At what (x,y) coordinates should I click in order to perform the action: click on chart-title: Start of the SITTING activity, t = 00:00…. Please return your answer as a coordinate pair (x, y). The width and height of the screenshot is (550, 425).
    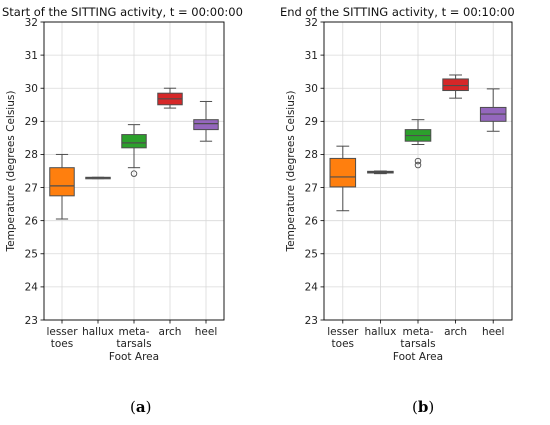
    Looking at the image, I should click on (122, 12).